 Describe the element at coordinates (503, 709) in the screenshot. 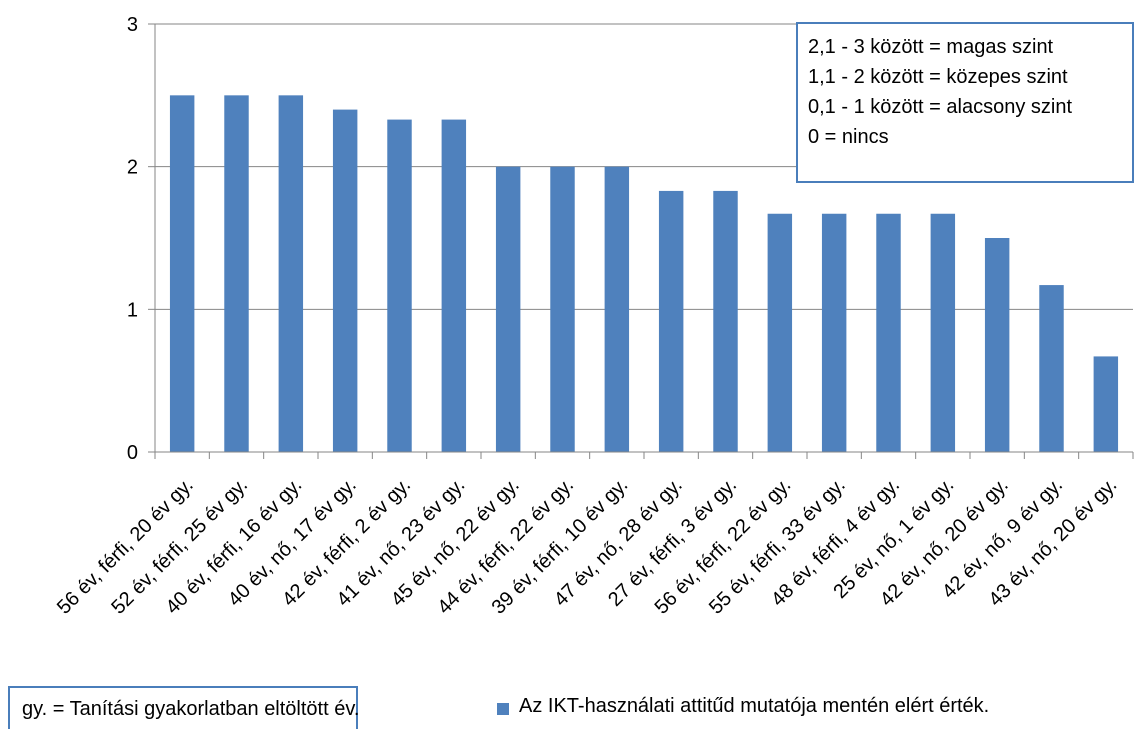

I see `legend-swatch` at that location.